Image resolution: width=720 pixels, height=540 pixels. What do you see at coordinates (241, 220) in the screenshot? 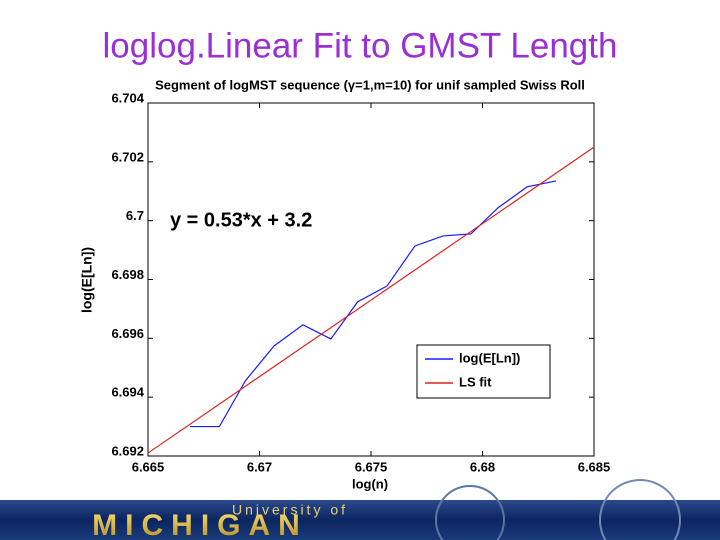
I see `fit-annotation: y = 0.53*x + 3.2` at bounding box center [241, 220].